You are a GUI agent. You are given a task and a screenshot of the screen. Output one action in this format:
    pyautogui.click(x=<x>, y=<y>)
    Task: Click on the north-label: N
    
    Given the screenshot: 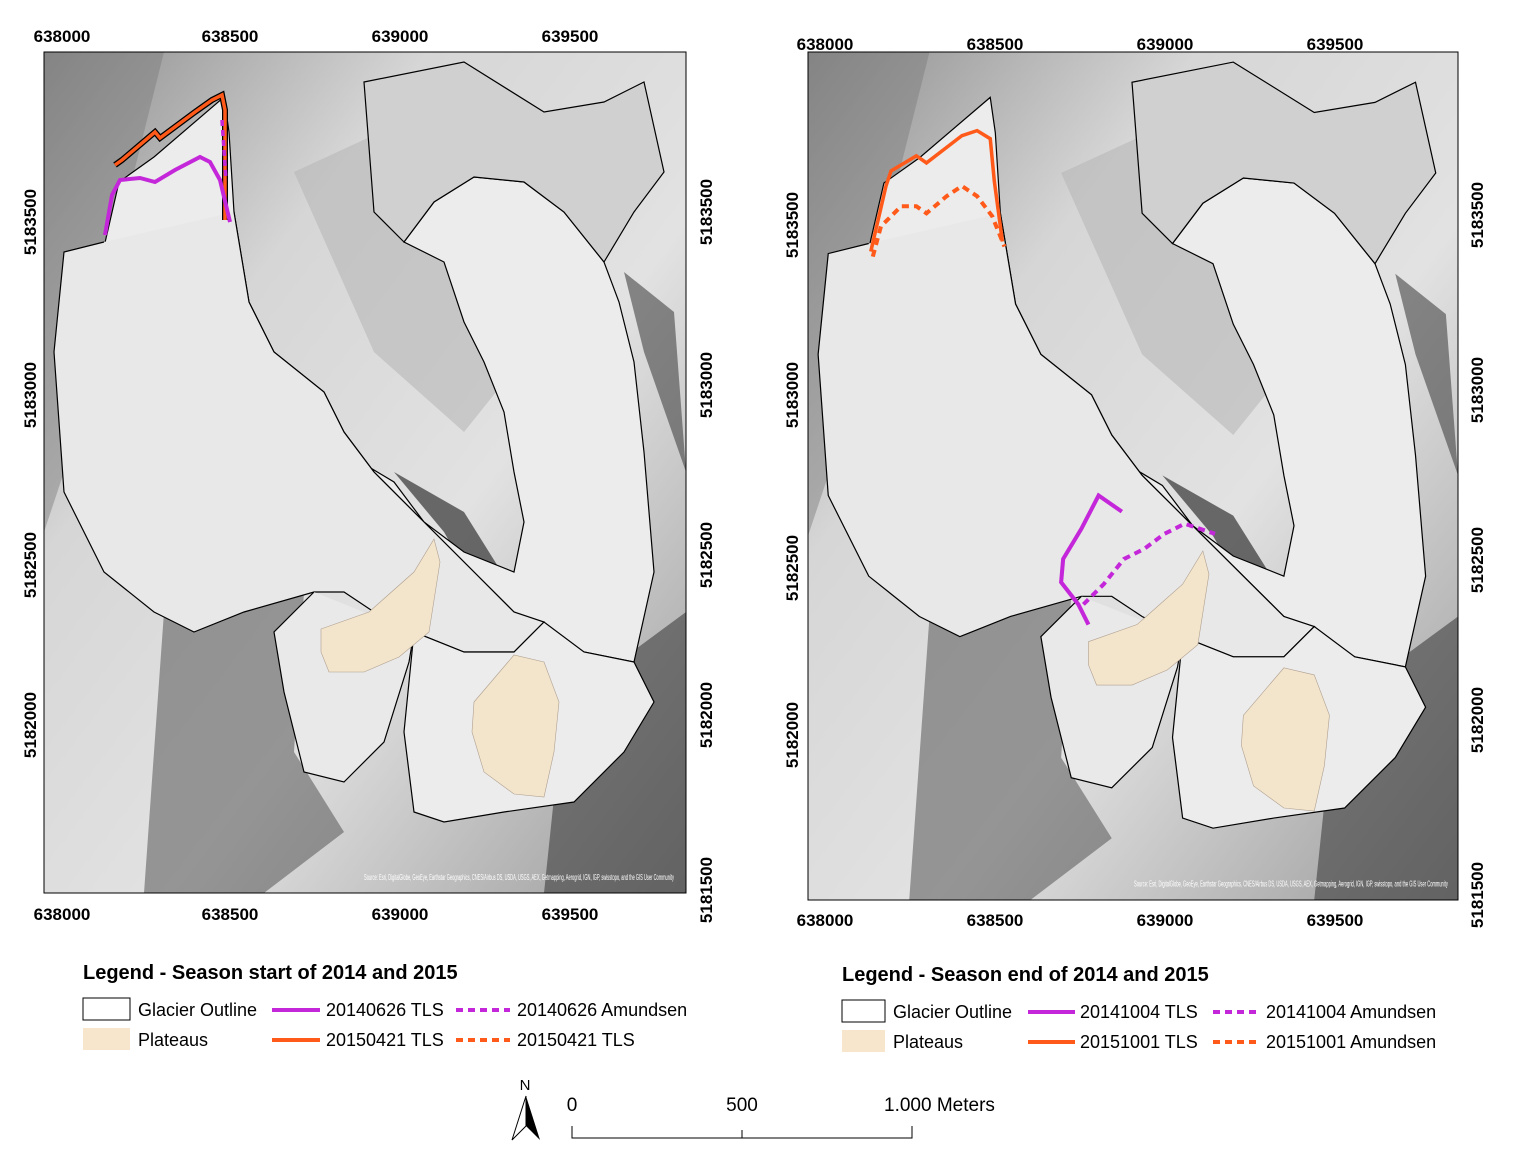 What is the action you would take?
    pyautogui.click(x=525, y=1085)
    